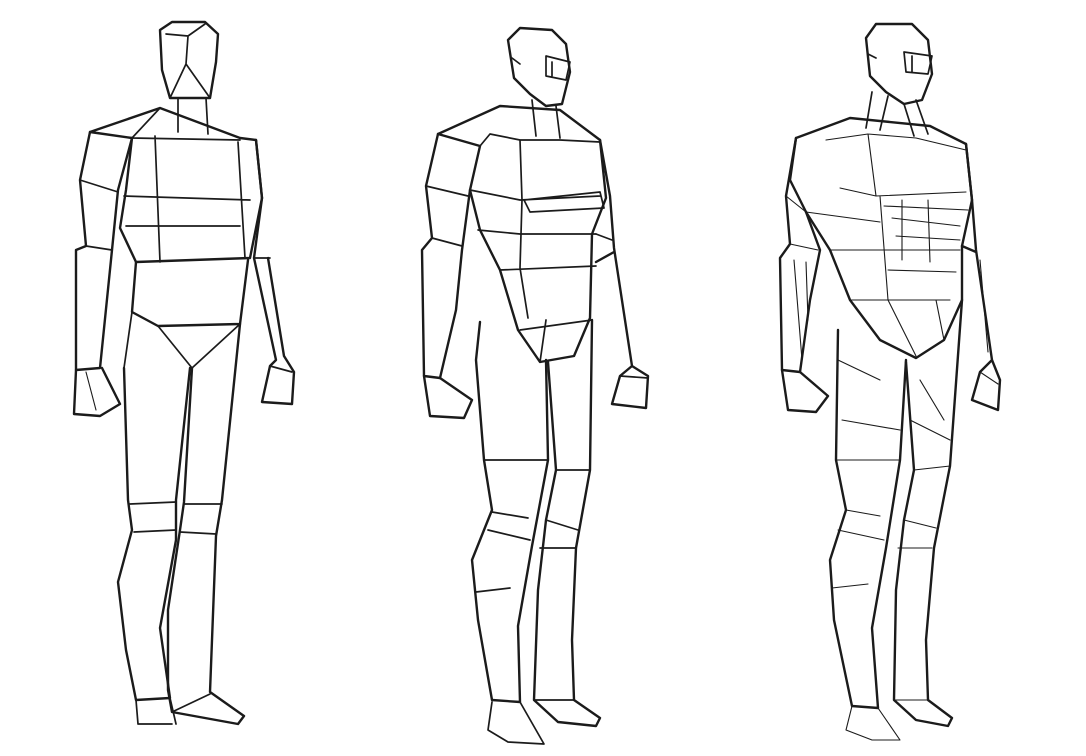  I want to click on neck, so click(546, 119).